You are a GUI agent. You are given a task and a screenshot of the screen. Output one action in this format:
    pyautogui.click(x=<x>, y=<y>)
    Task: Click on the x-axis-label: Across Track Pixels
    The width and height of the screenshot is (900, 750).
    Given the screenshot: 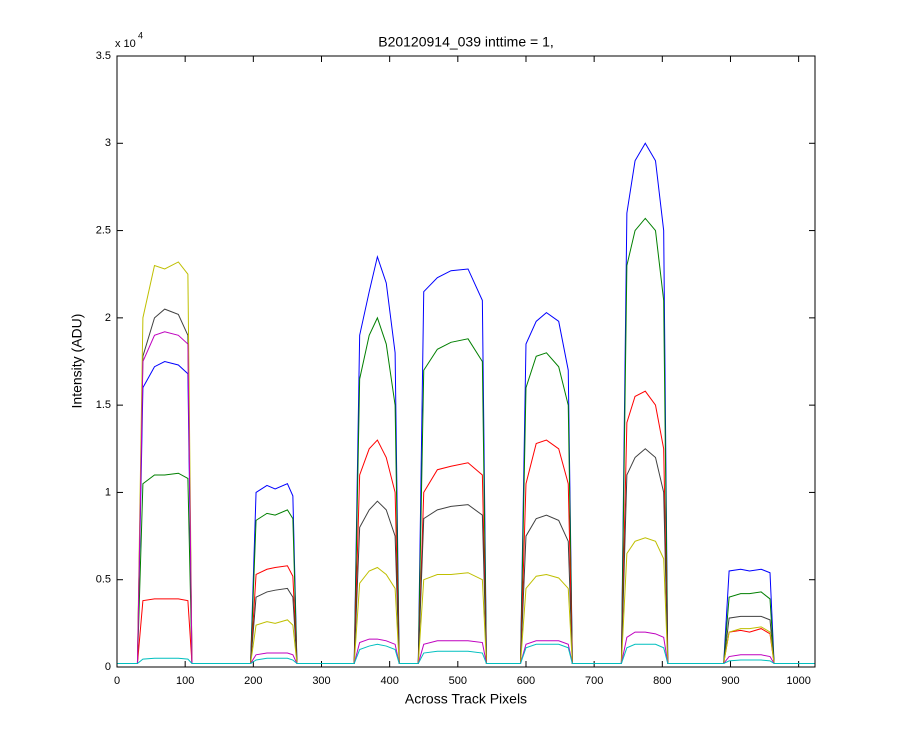 What is the action you would take?
    pyautogui.click(x=466, y=699)
    